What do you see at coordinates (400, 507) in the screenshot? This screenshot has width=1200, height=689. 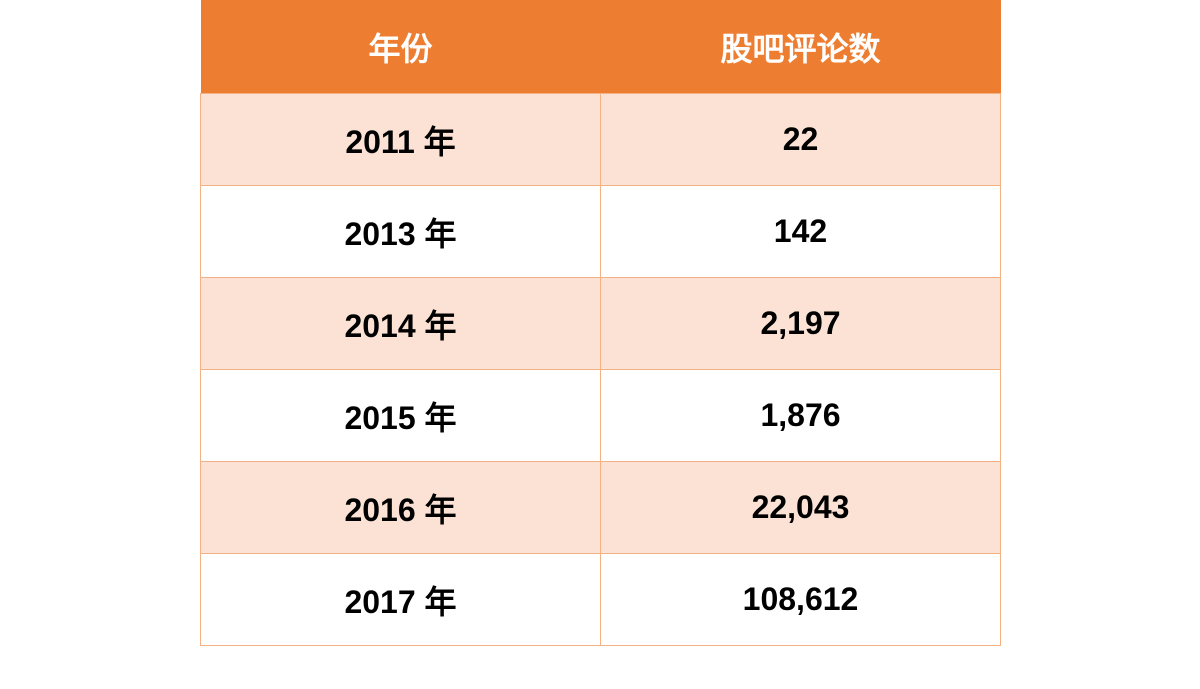 I see `cell-year: 2016 年` at bounding box center [400, 507].